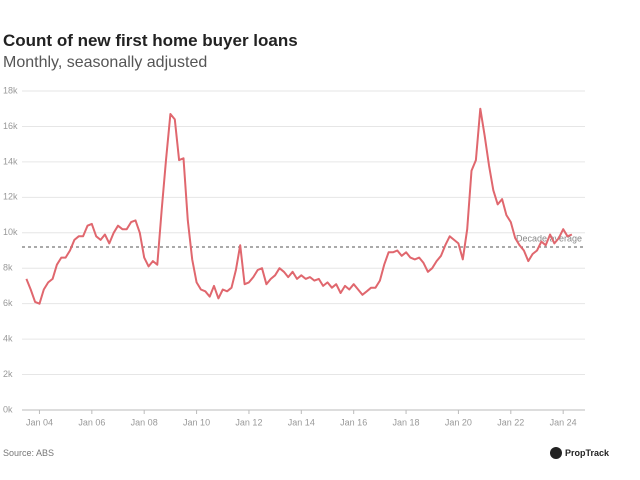  I want to click on y-tick-label: 0k, so click(8, 409).